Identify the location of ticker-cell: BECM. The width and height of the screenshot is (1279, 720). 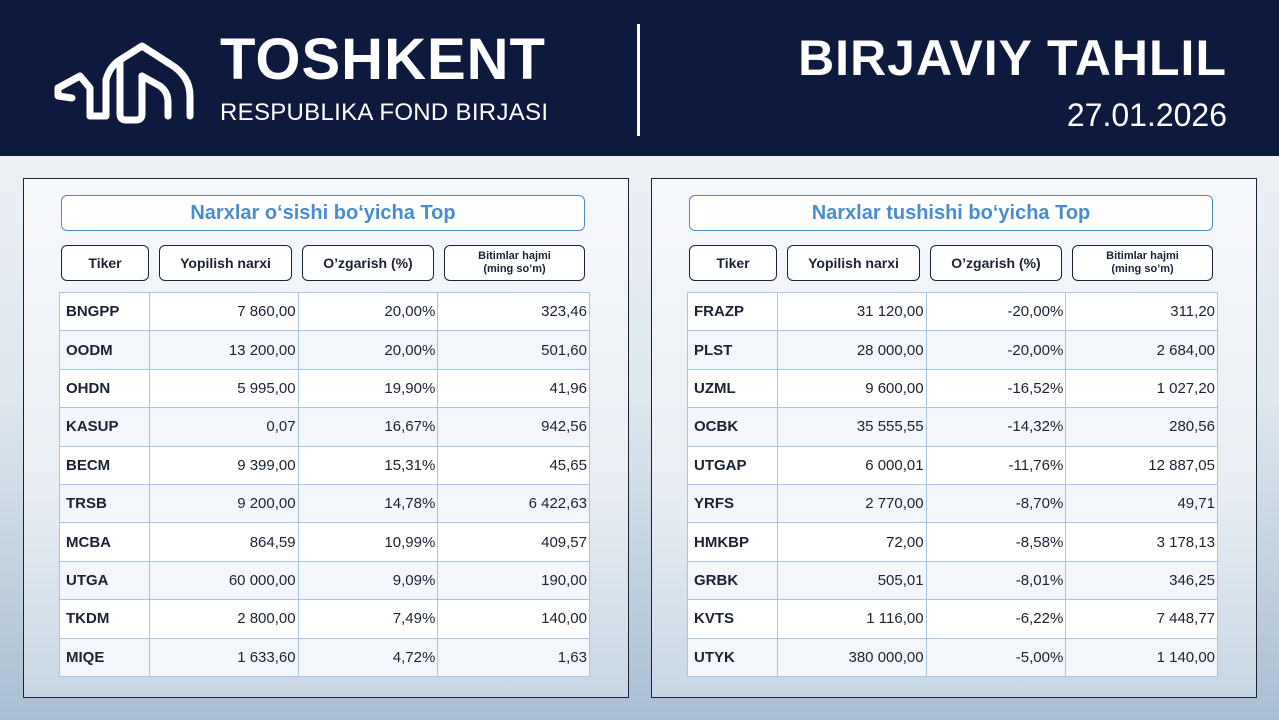
(104, 465).